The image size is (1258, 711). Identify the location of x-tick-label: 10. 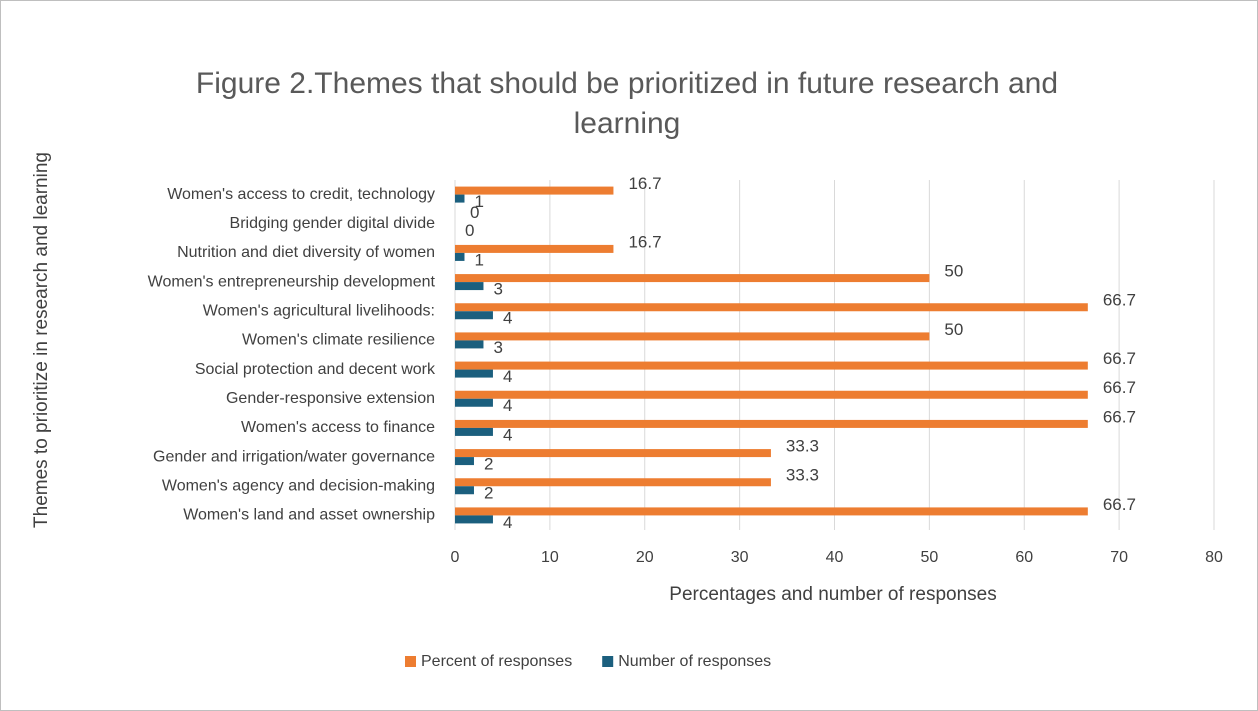
(550, 557).